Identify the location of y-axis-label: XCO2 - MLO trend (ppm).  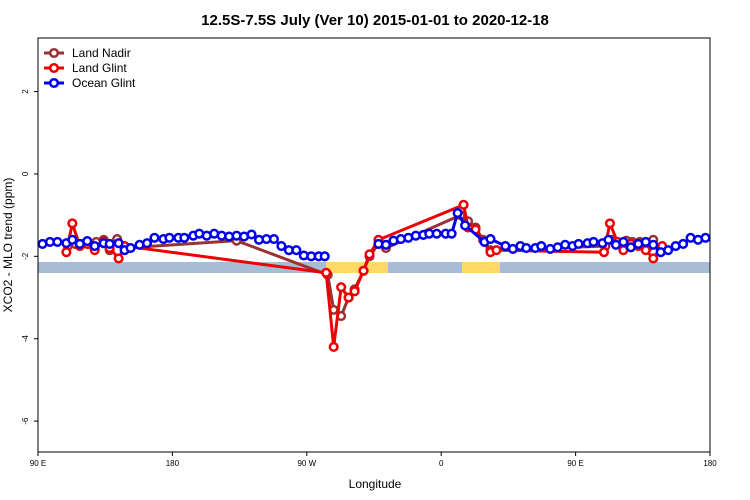
(8, 245).